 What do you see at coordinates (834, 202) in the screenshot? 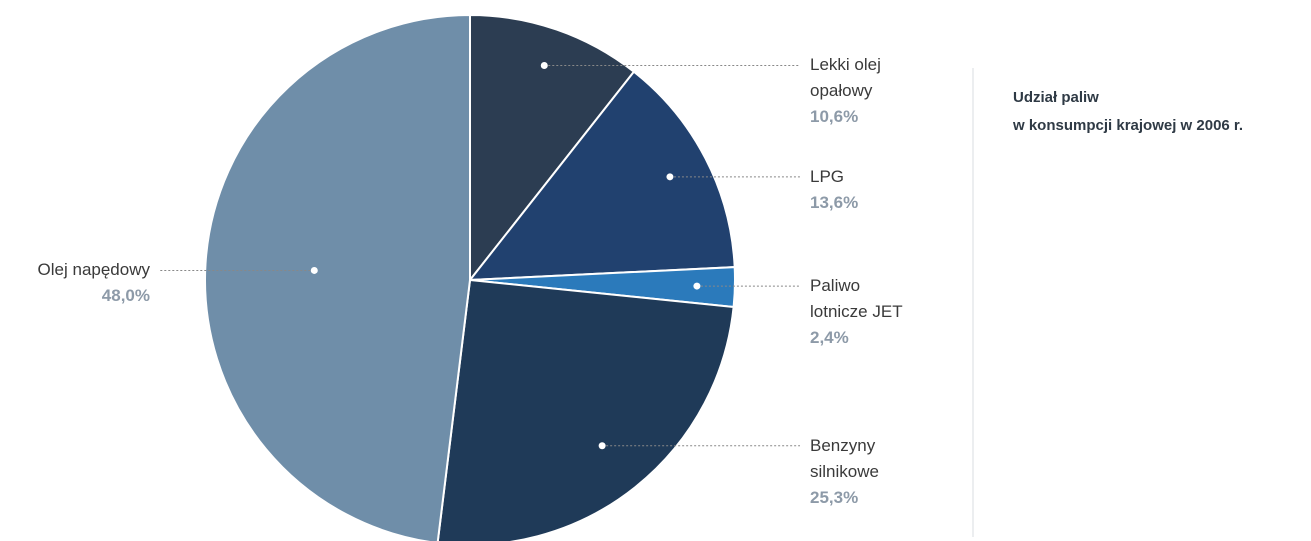
I see `slice-value: 13,6%` at bounding box center [834, 202].